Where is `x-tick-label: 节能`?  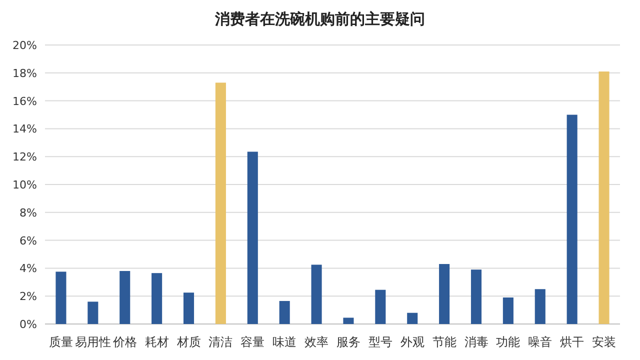
x-tick-label: 节能 is located at coordinates (444, 342).